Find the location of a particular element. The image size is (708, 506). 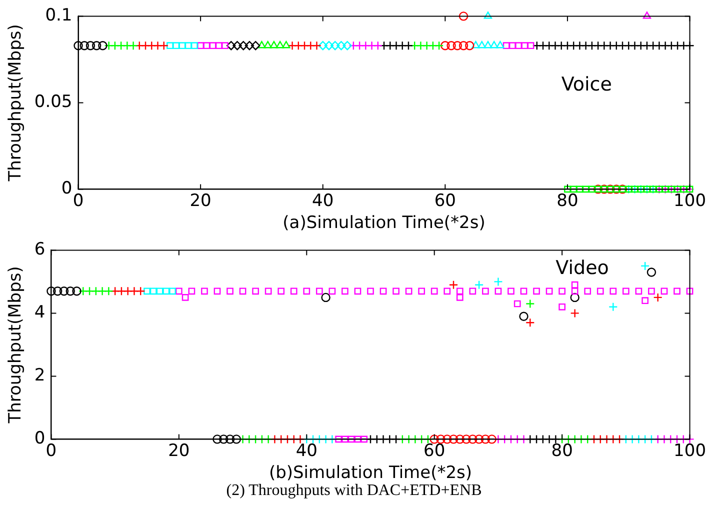

annotation: Video is located at coordinates (582, 268).